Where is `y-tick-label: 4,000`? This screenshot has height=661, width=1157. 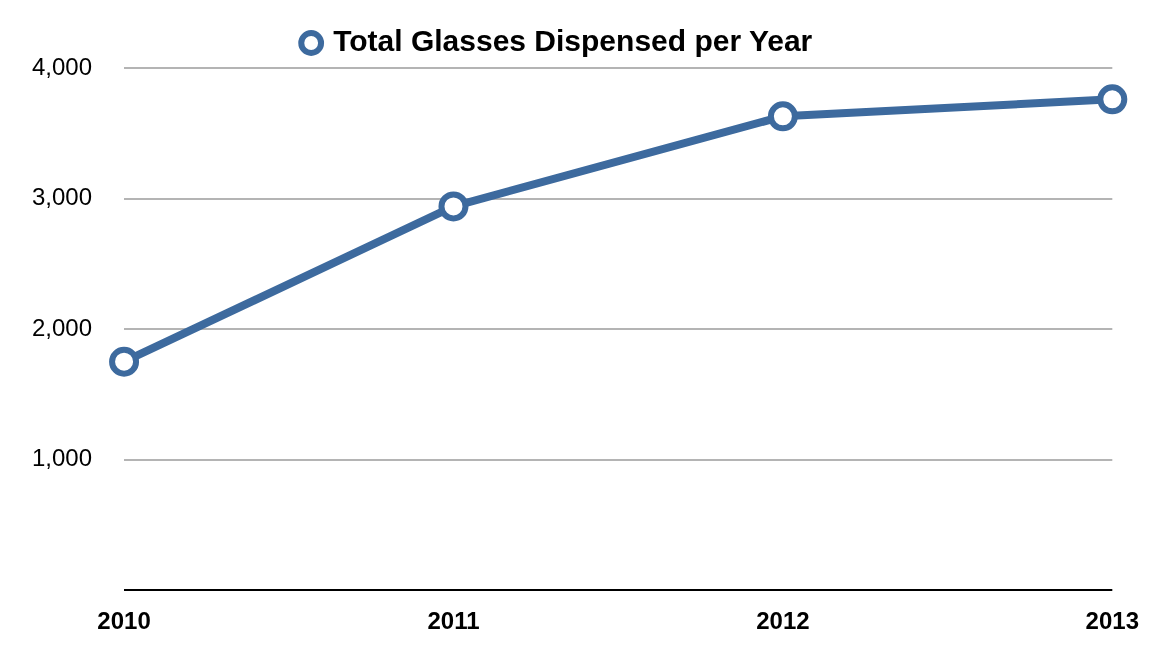
y-tick-label: 4,000 is located at coordinates (62, 66).